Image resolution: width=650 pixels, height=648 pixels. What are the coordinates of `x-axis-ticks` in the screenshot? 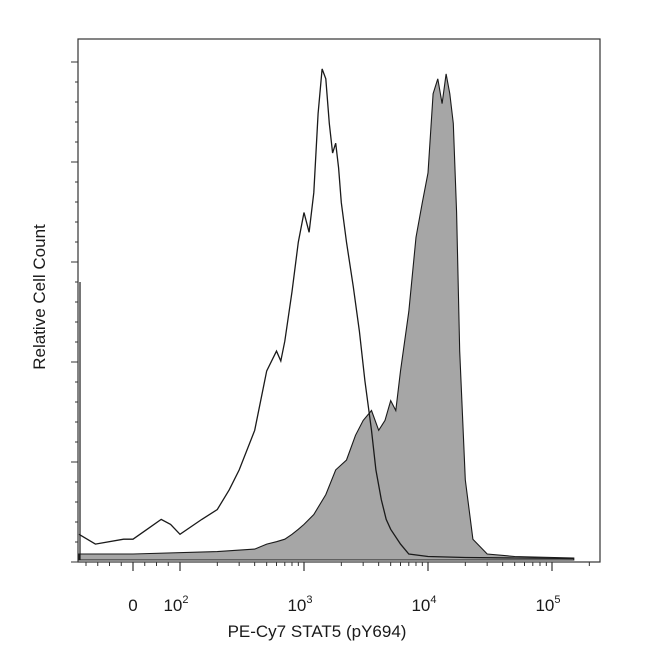 It's located at (337, 566).